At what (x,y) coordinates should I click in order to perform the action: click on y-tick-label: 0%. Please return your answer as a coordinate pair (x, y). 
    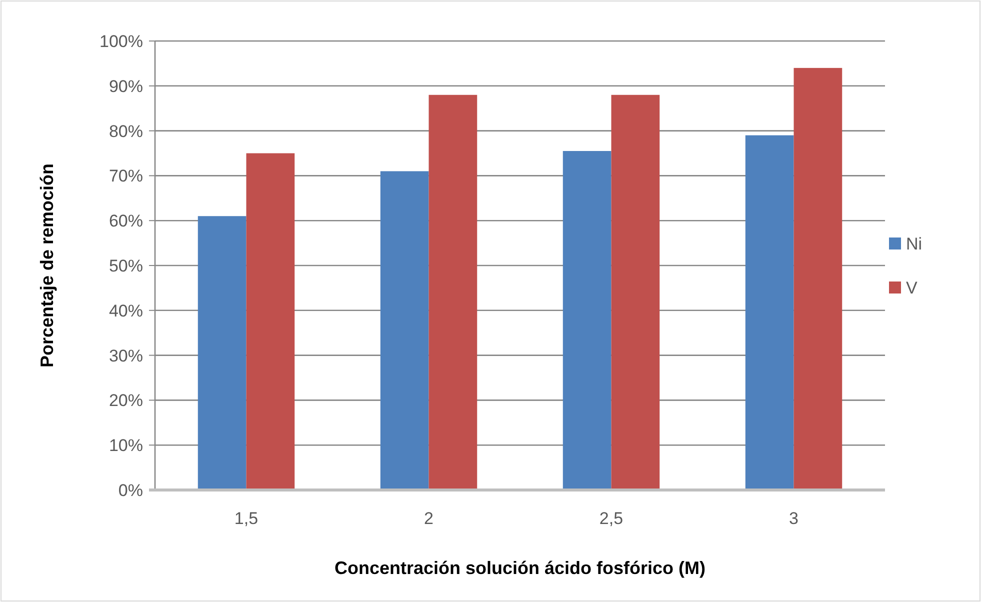
    Looking at the image, I should click on (130, 490).